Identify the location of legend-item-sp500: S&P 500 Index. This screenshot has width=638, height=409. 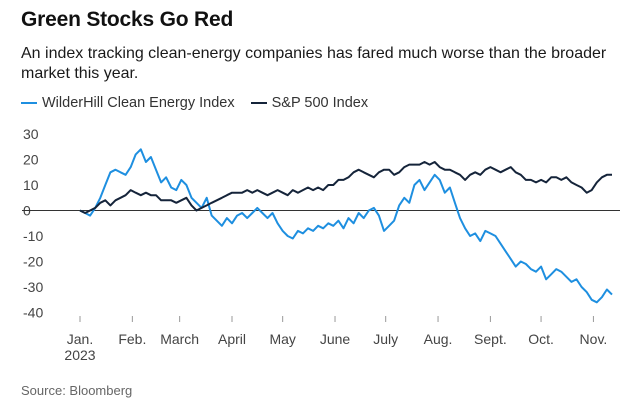
(309, 103).